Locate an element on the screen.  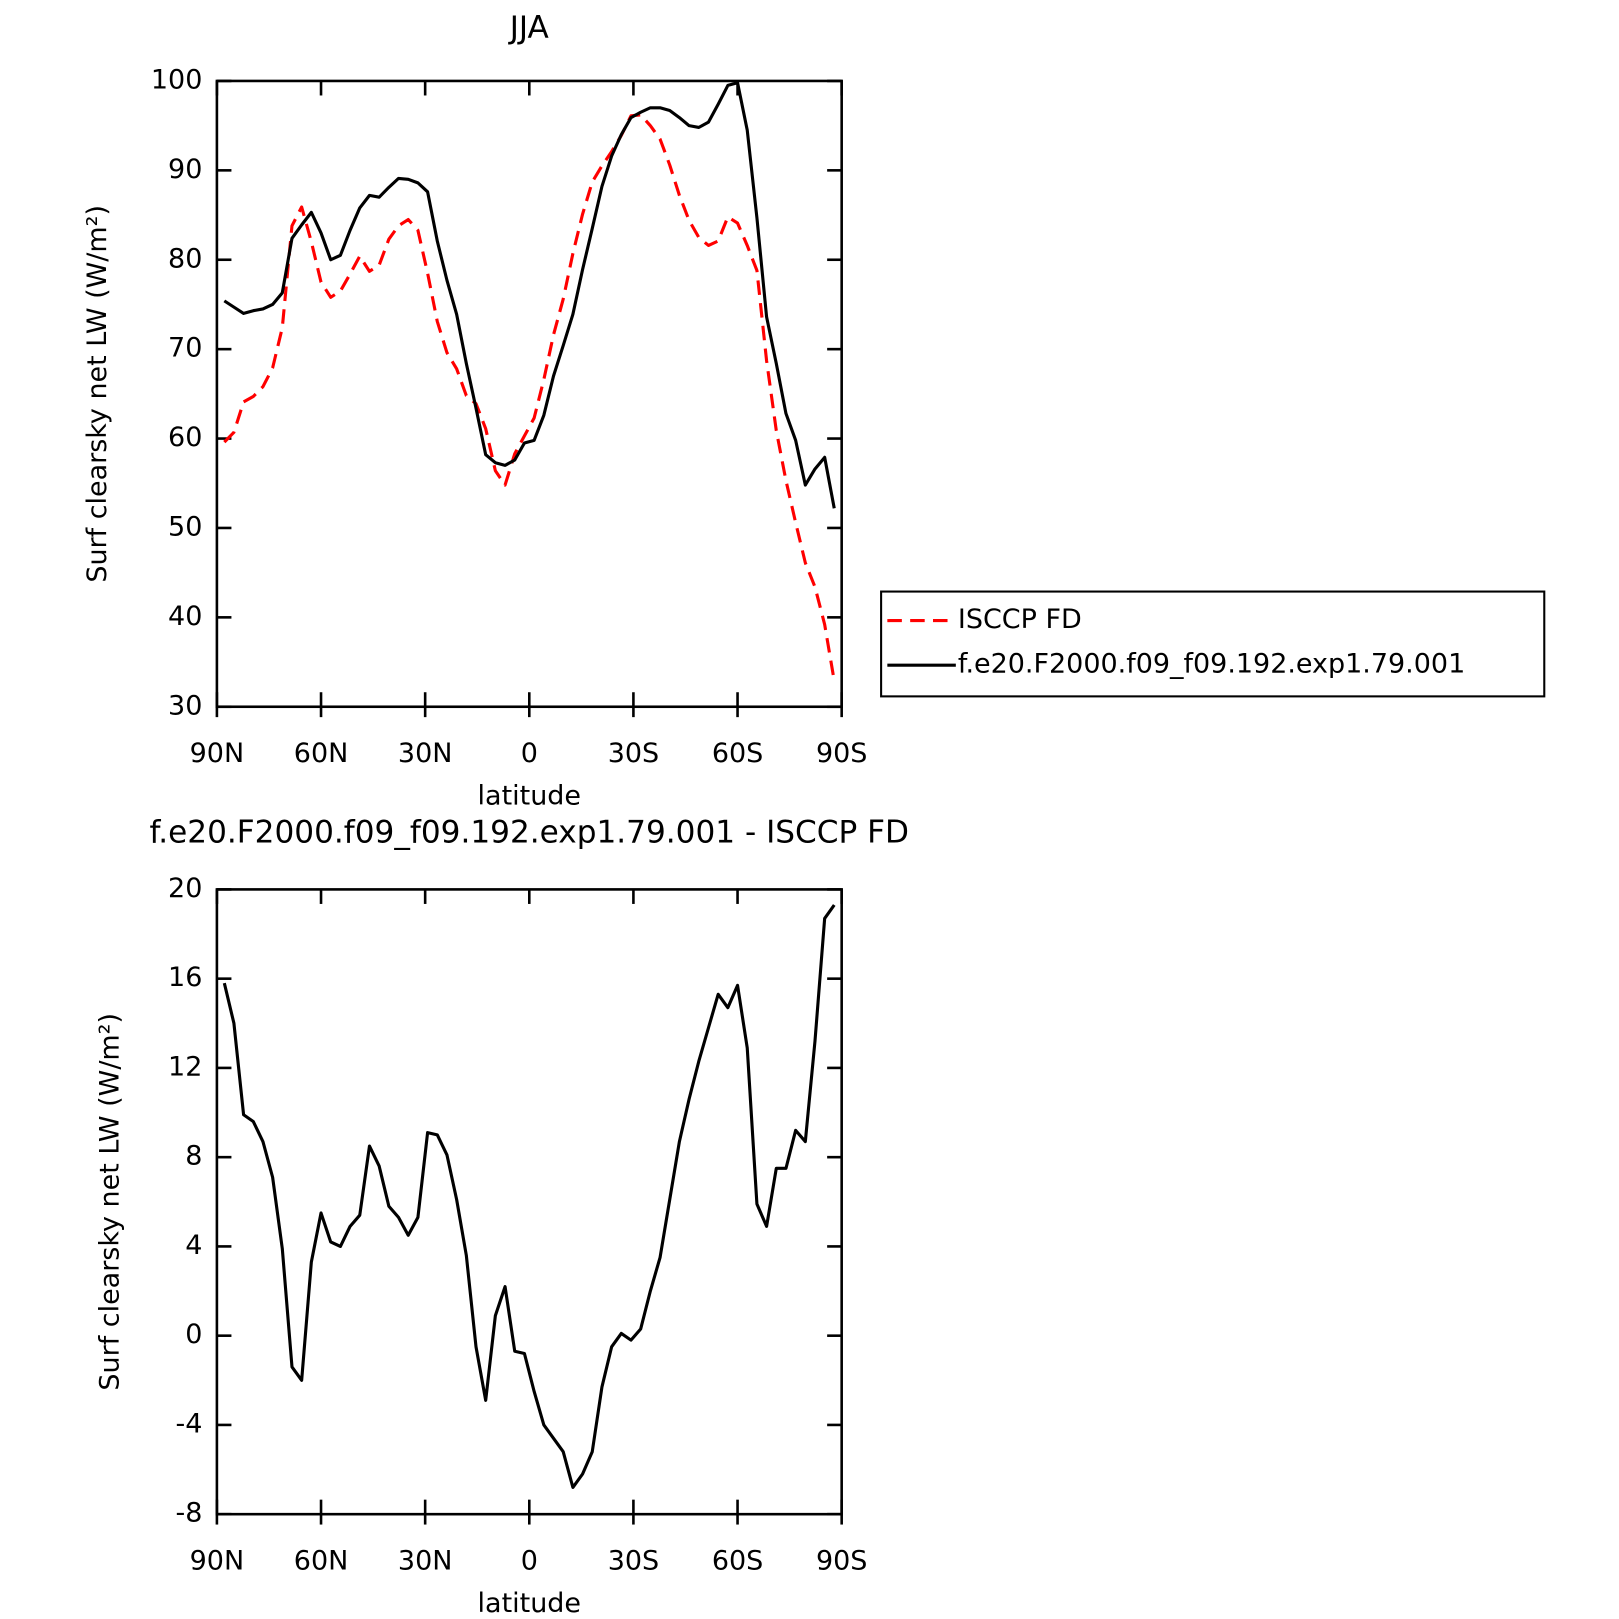
y-tick-label: -8 is located at coordinates (188, 1513).